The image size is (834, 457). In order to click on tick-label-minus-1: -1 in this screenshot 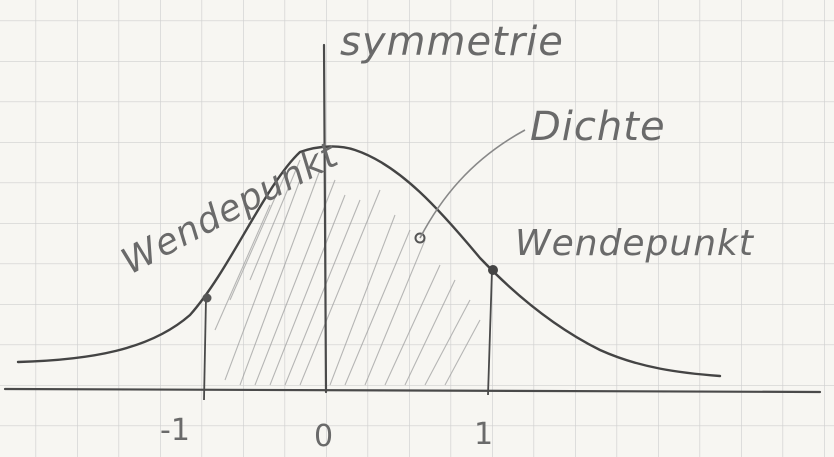, I will do `click(175, 430)`.